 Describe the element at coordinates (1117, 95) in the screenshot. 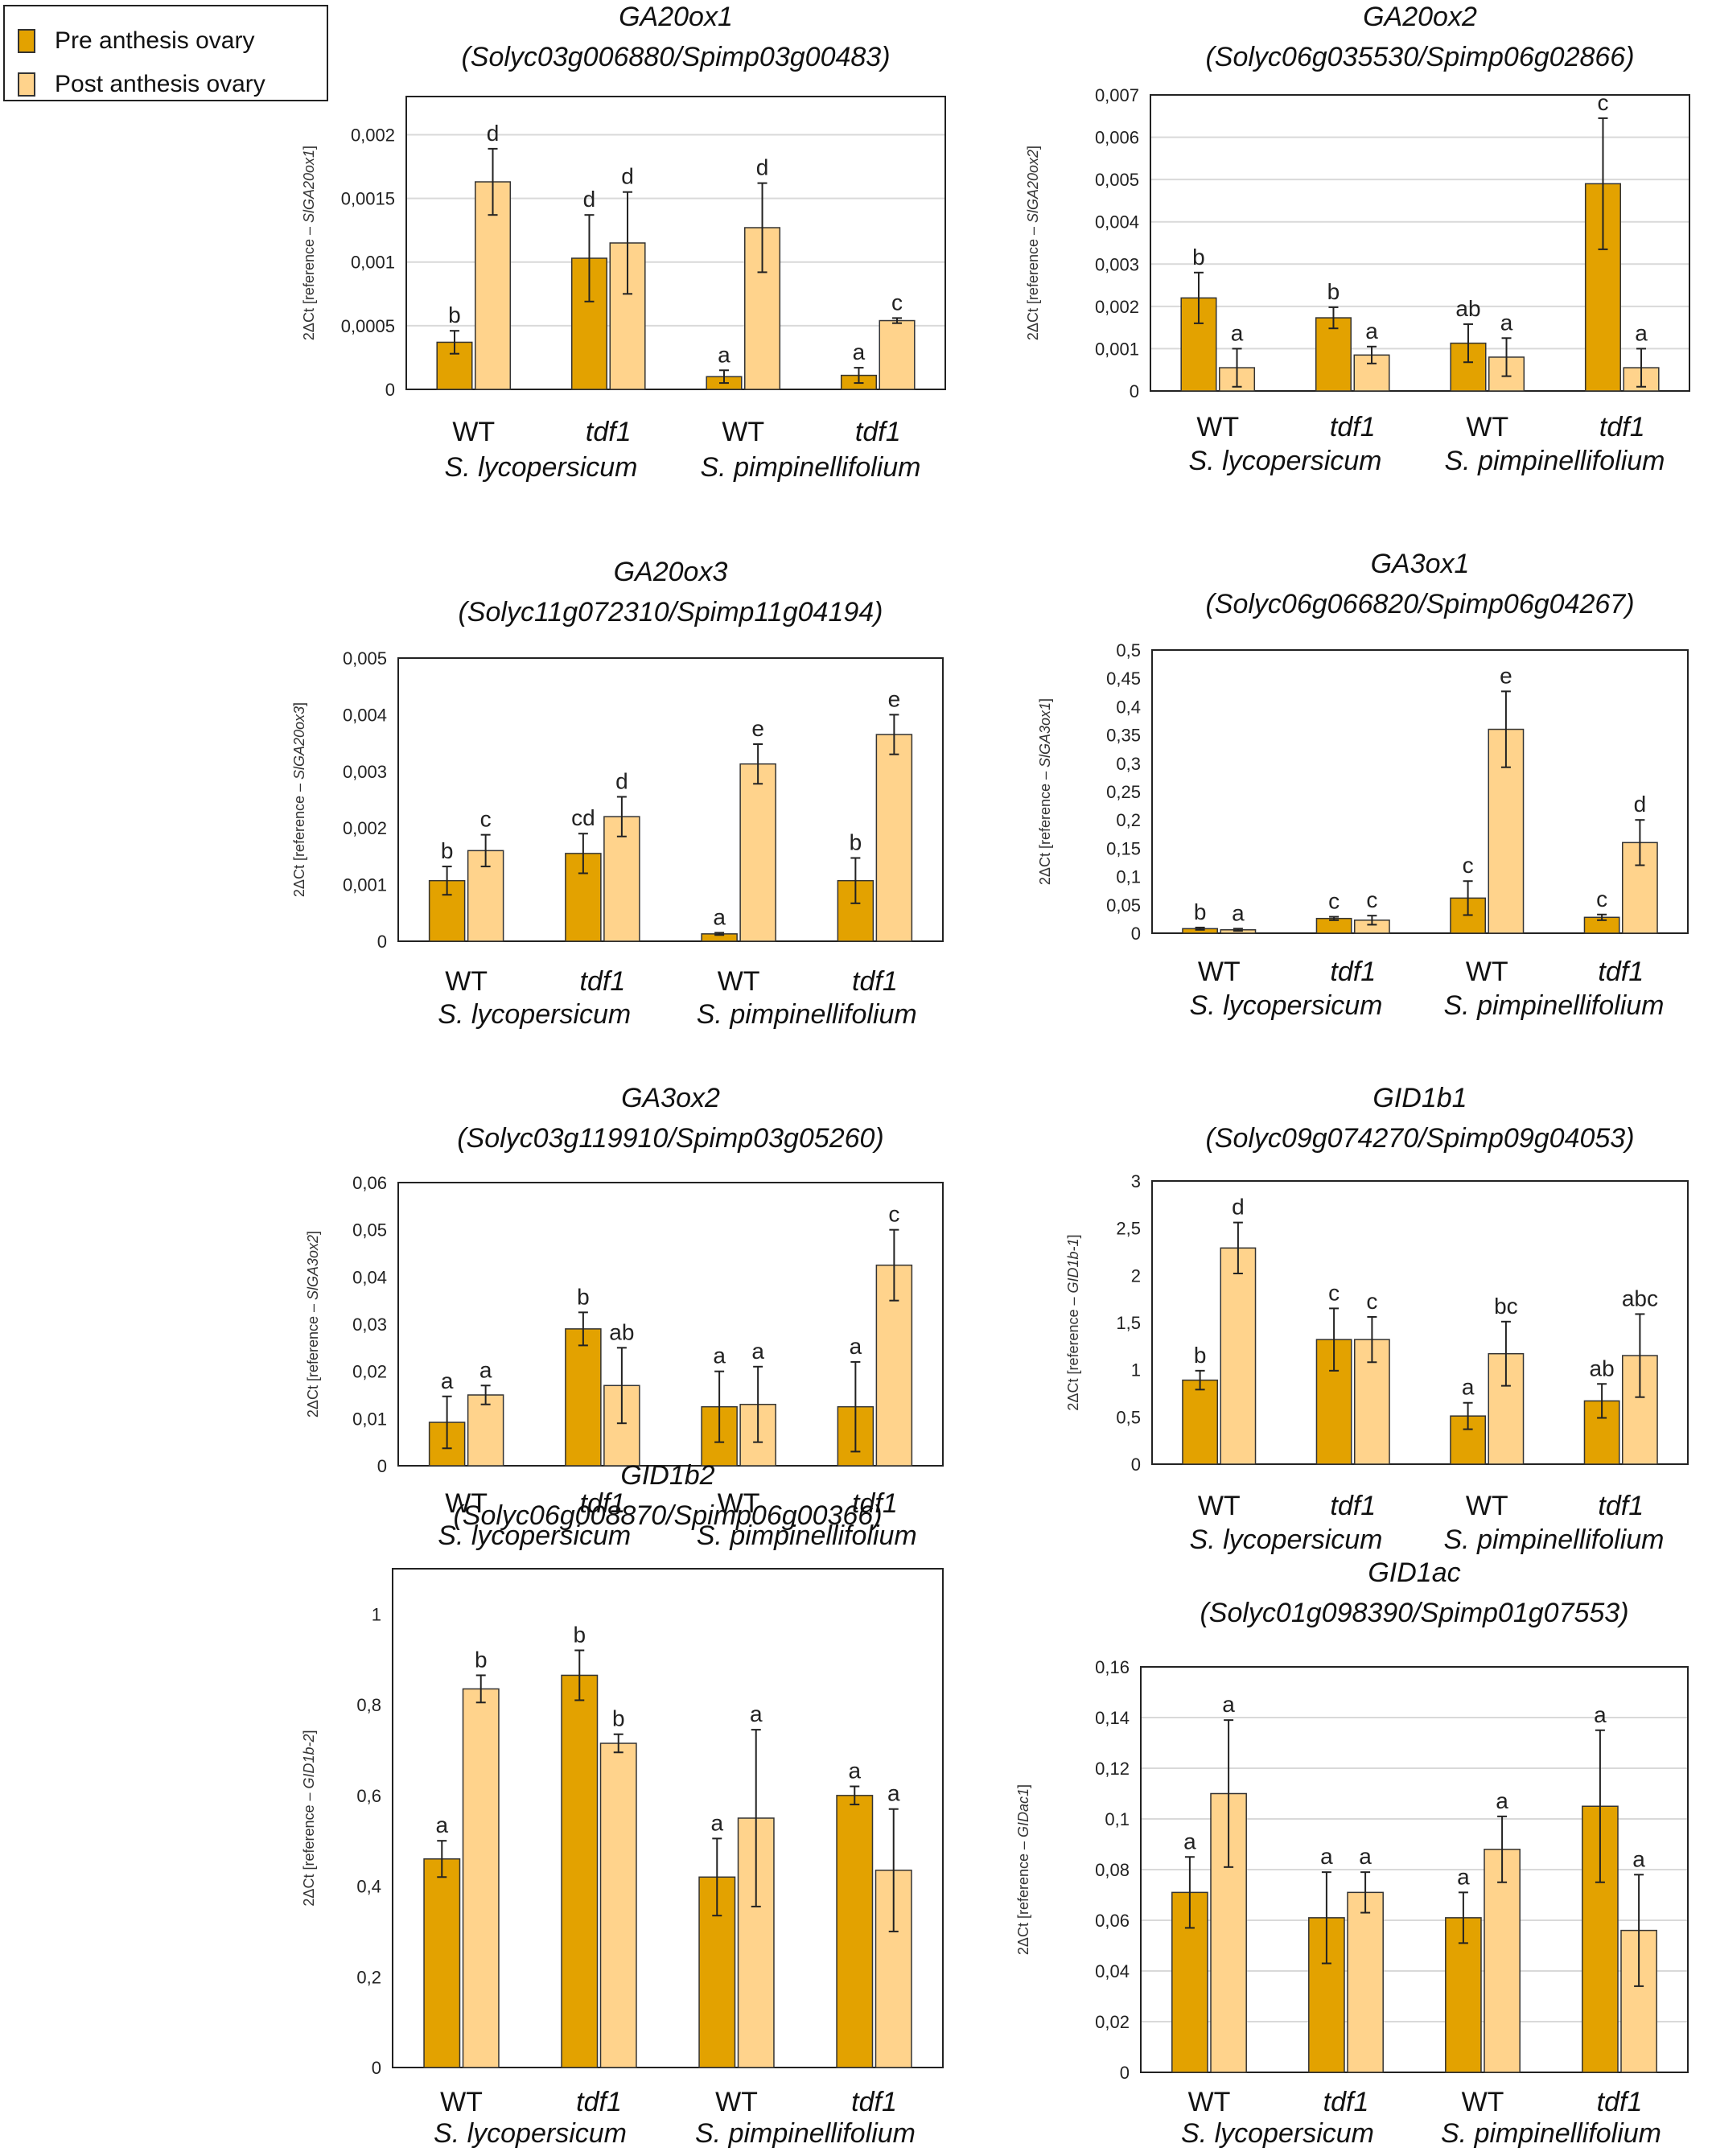

I see `y-tick-label: 0,007` at that location.